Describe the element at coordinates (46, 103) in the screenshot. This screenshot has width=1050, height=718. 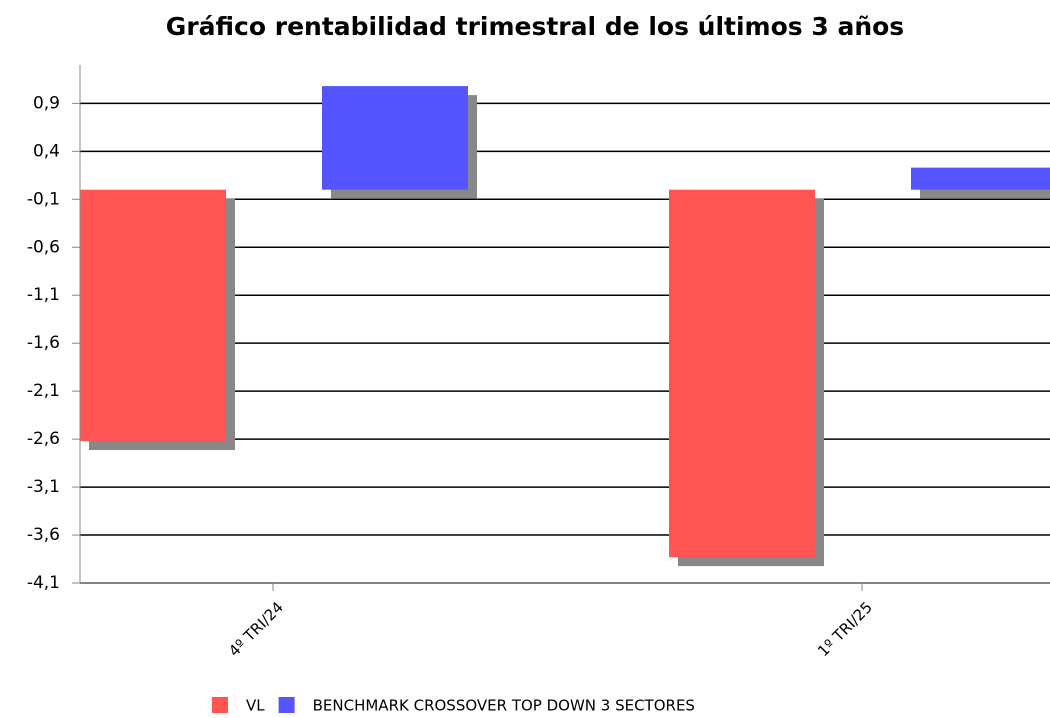
I see `y-tick-label: 0,9` at that location.